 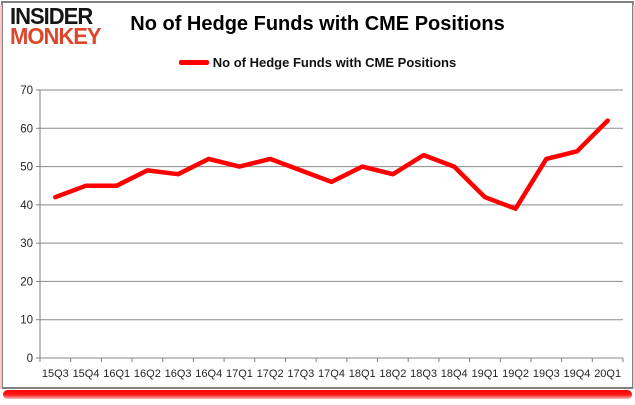 What do you see at coordinates (56, 35) in the screenshot?
I see `logo-line-monkey: MONKEY` at bounding box center [56, 35].